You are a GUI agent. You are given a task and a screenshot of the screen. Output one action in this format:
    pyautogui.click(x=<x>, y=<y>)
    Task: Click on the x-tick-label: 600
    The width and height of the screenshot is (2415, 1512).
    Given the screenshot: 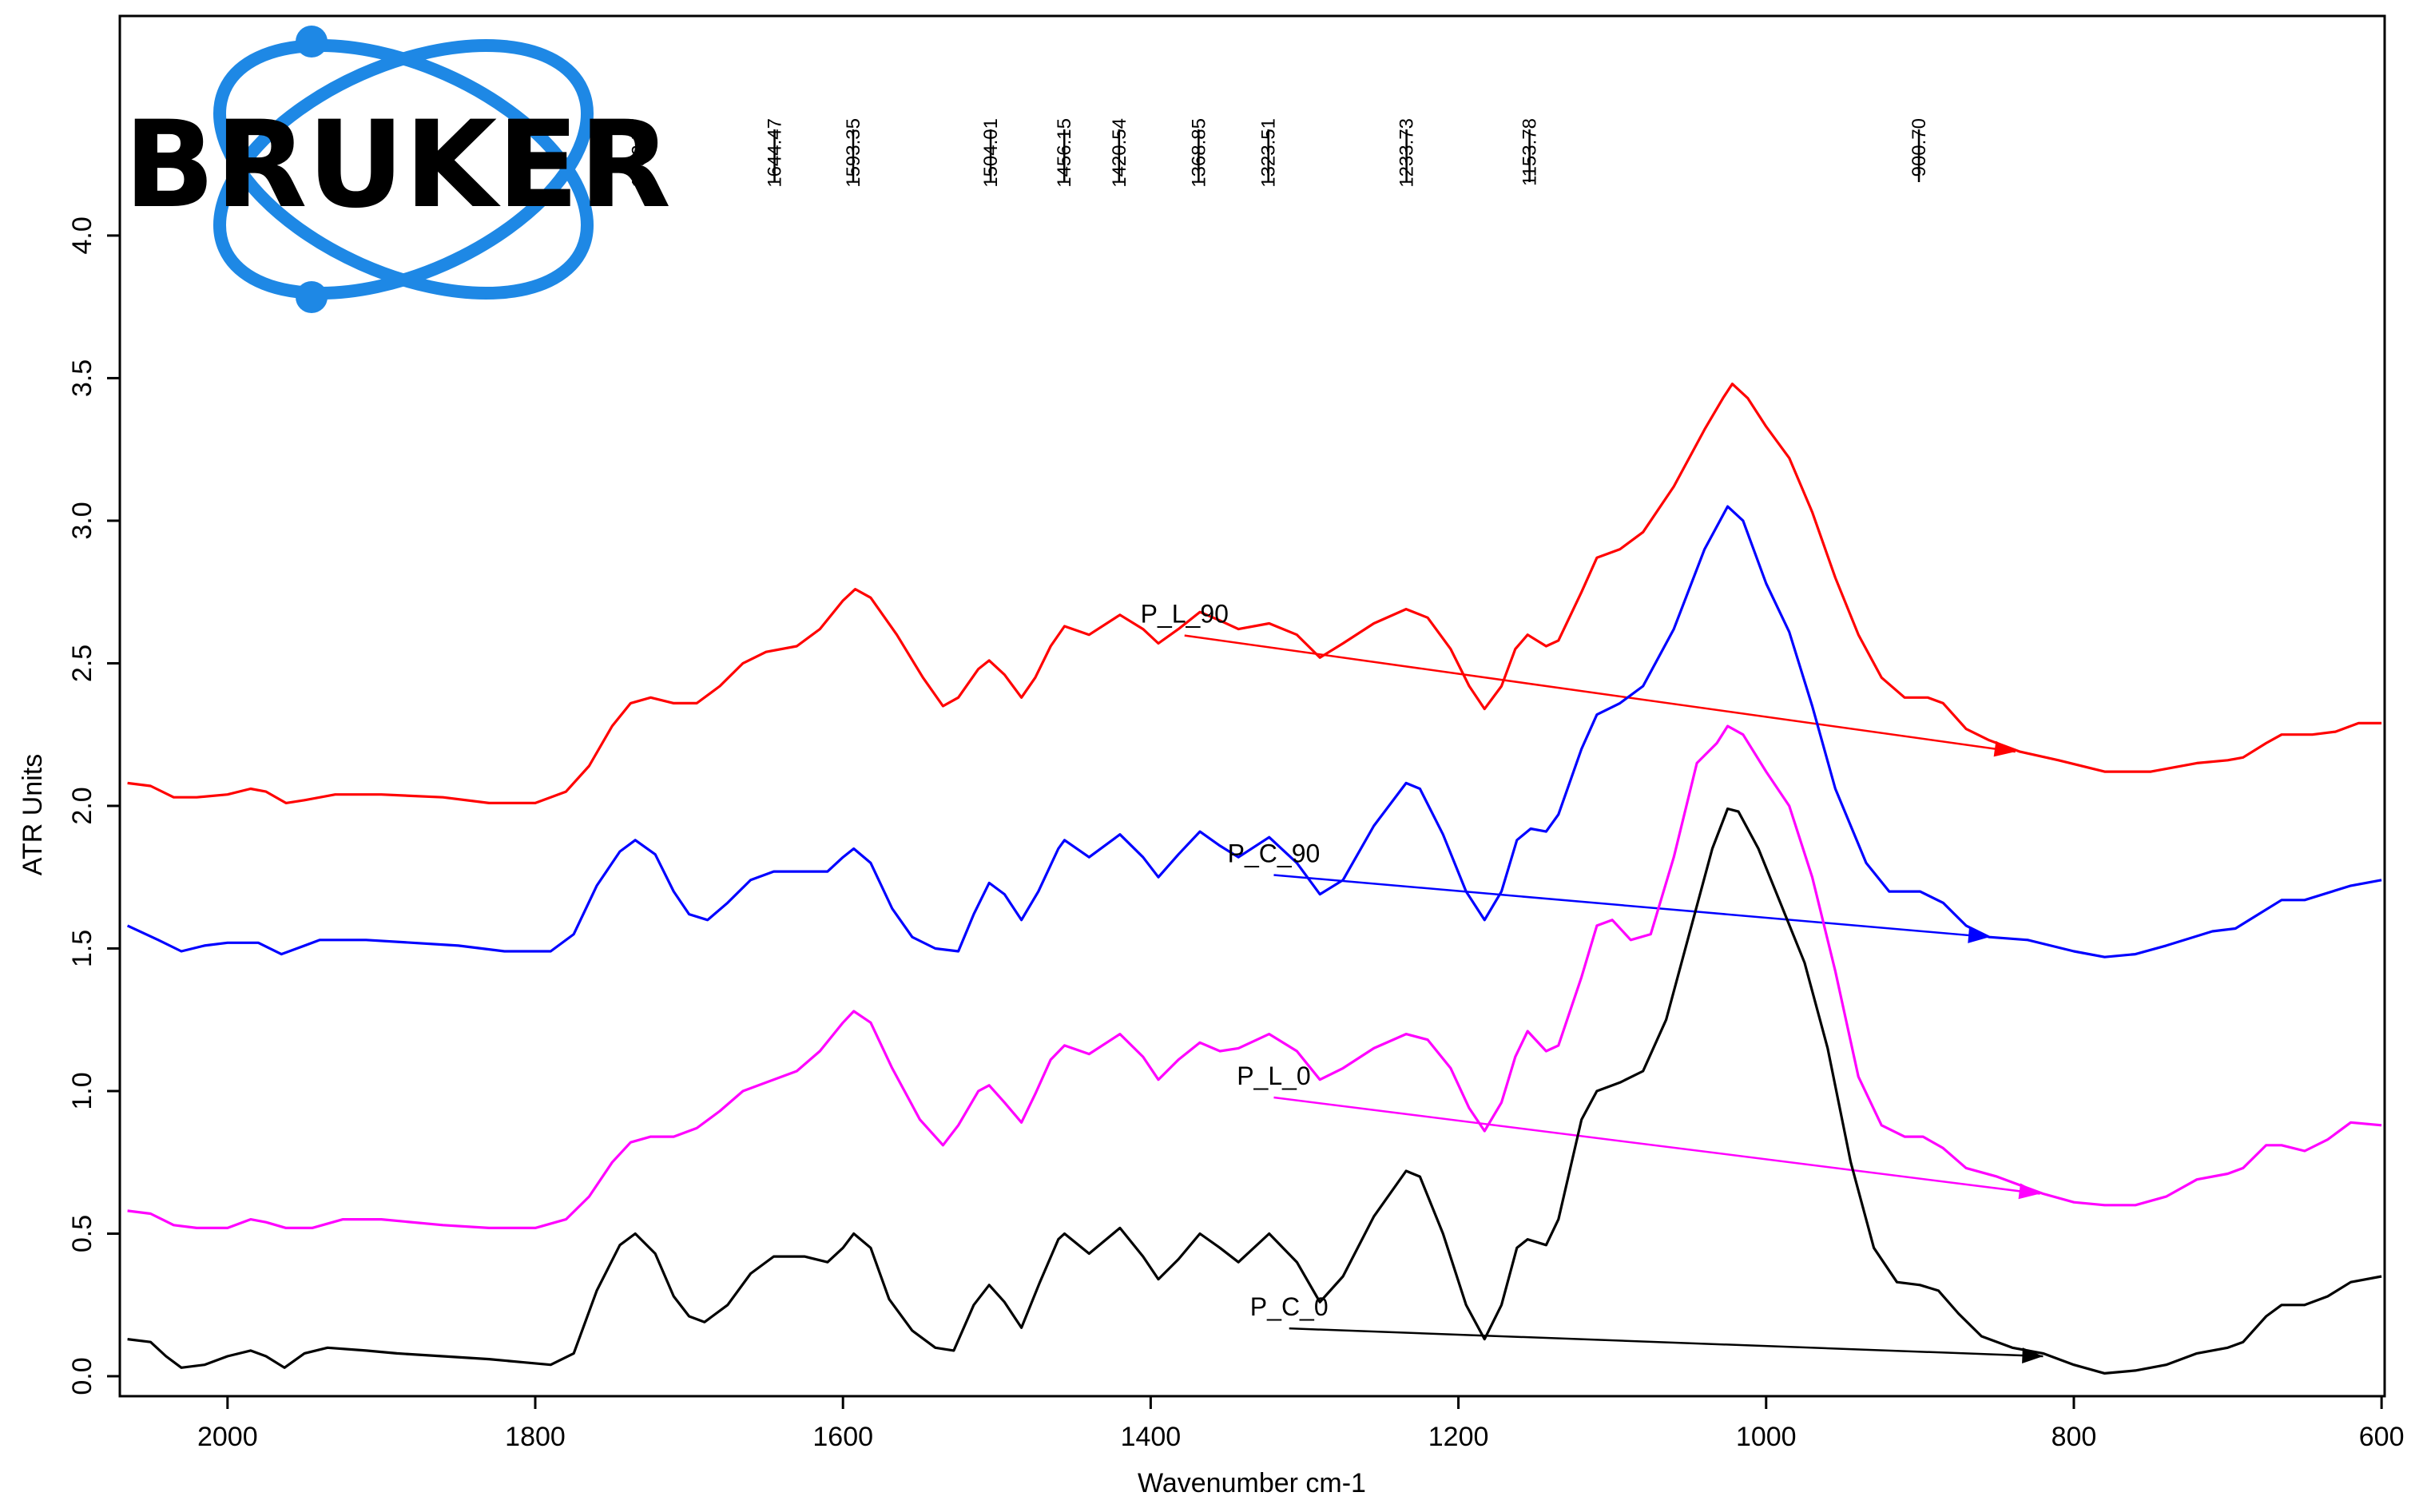 What is the action you would take?
    pyautogui.click(x=2382, y=1437)
    